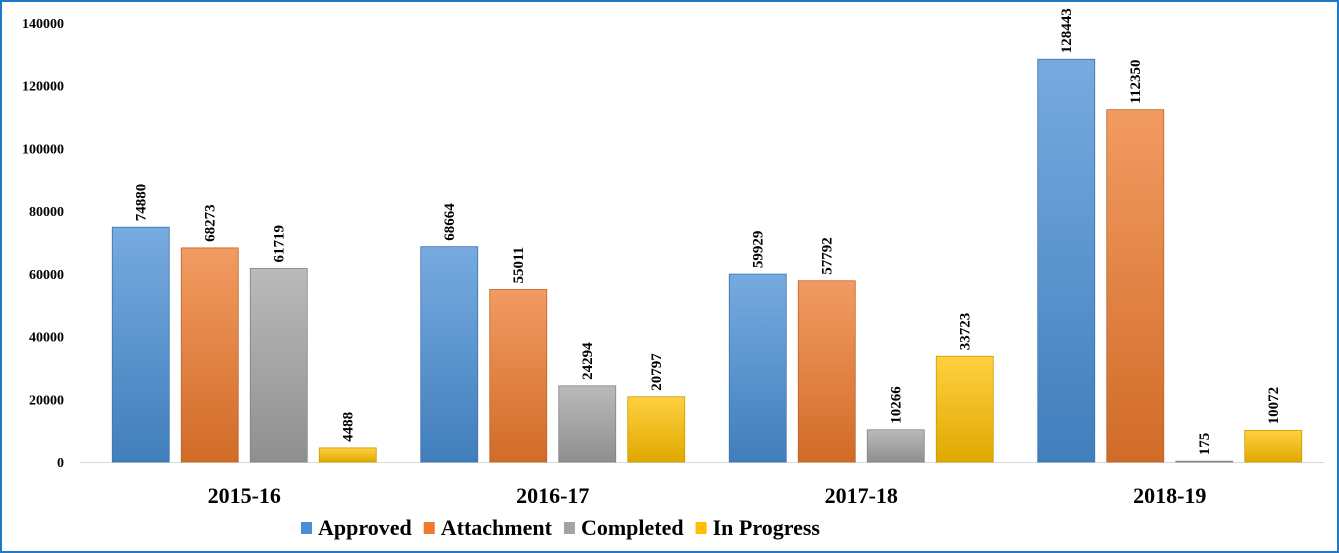 The height and width of the screenshot is (553, 1339). What do you see at coordinates (46, 400) in the screenshot?
I see `y-tick-label-20000: 20000` at bounding box center [46, 400].